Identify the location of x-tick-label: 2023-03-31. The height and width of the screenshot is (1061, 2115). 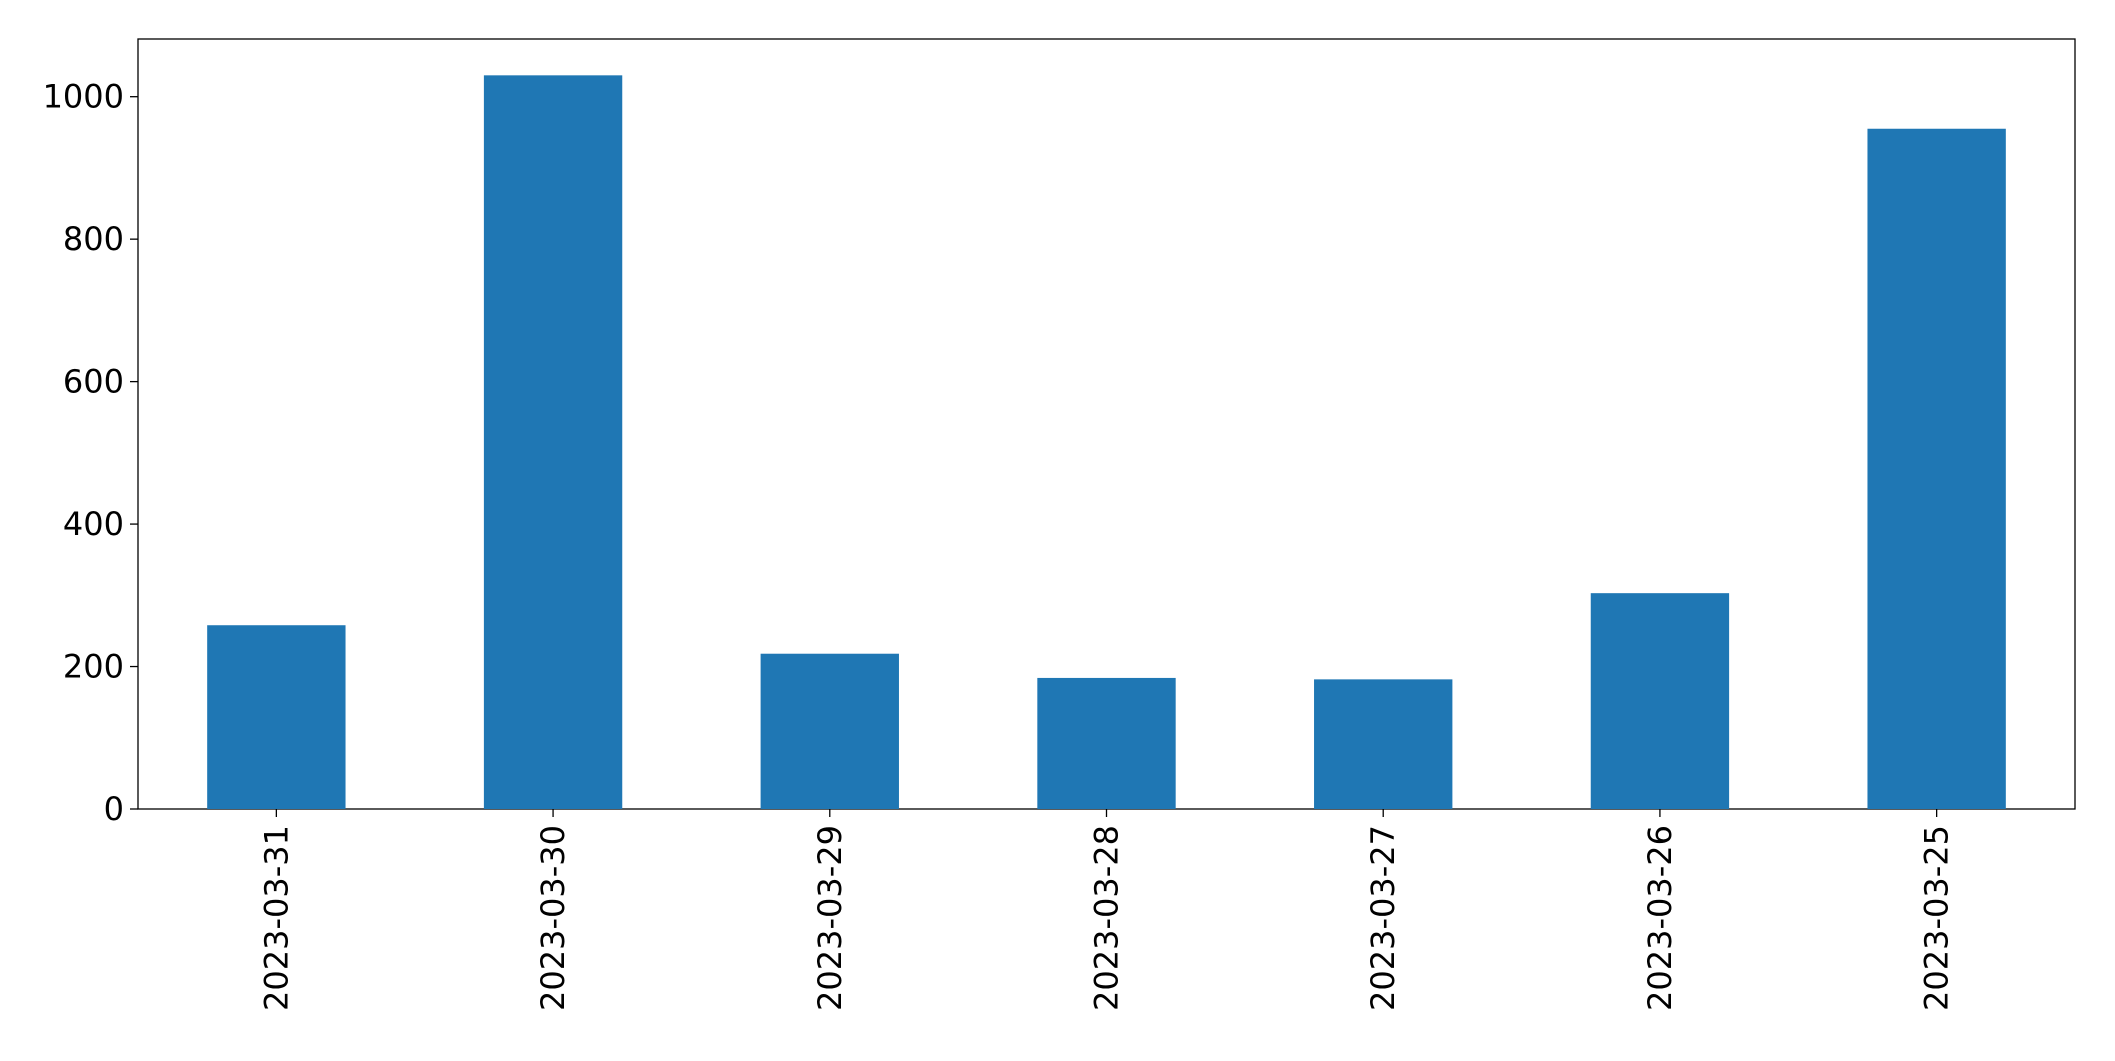
(276, 918).